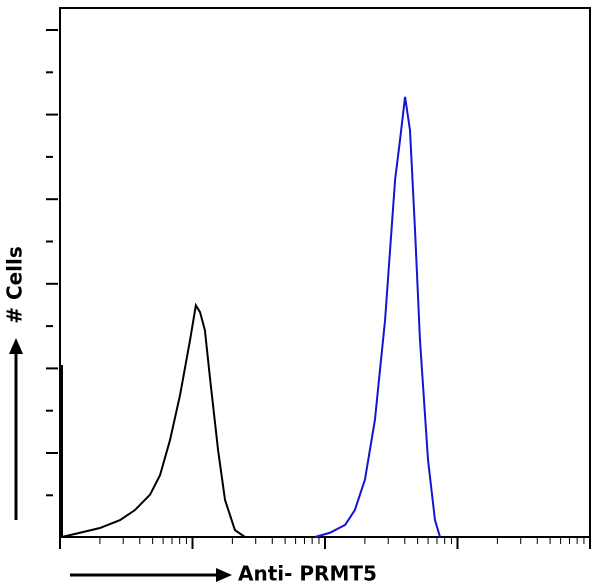  What do you see at coordinates (15, 285) in the screenshot?
I see `y-axis-label: # Cells` at bounding box center [15, 285].